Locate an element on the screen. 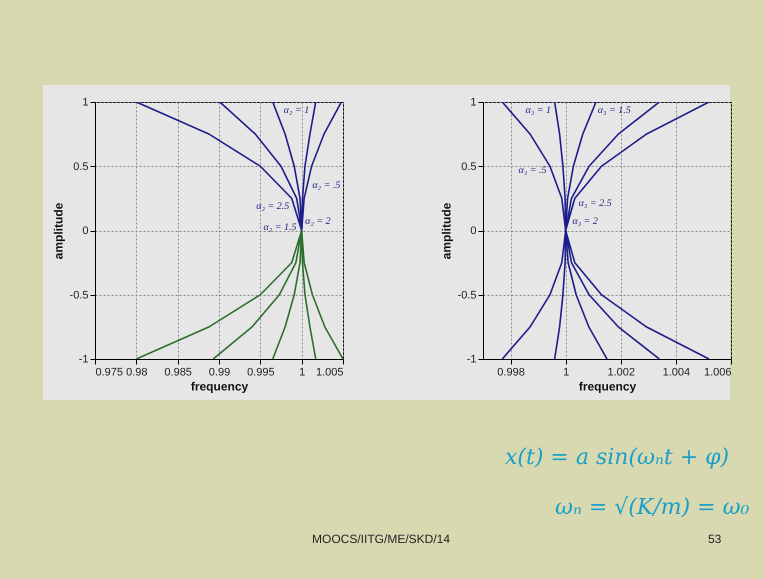 Image resolution: width=764 pixels, height=579 pixels. x-tick-label: 1.005 is located at coordinates (330, 372).